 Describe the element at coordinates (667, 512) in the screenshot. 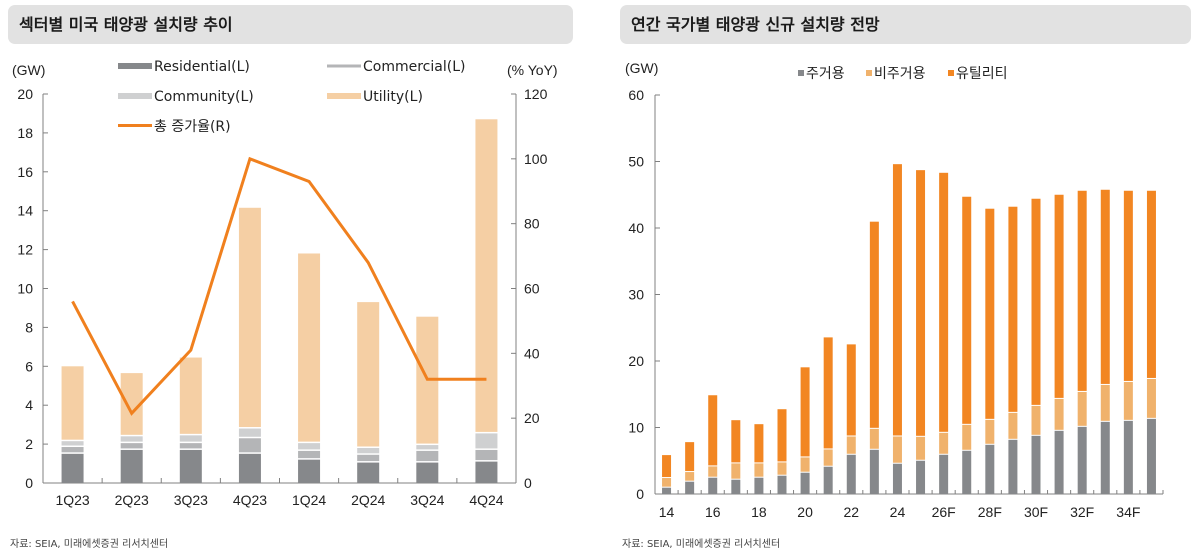

I see `x-tick-label: 14` at that location.